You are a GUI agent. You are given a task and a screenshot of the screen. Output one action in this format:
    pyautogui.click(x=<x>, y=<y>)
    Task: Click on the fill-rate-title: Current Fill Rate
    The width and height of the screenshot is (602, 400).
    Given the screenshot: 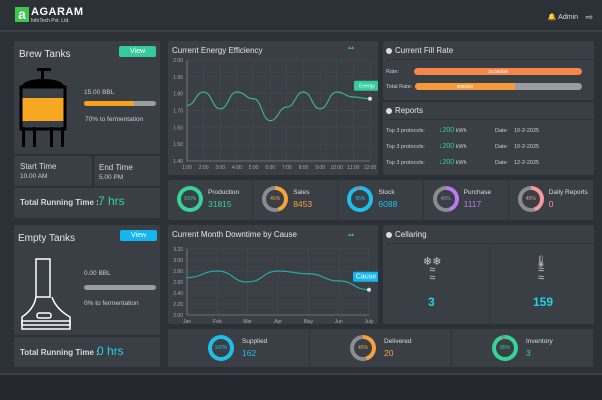 What is the action you would take?
    pyautogui.click(x=491, y=53)
    